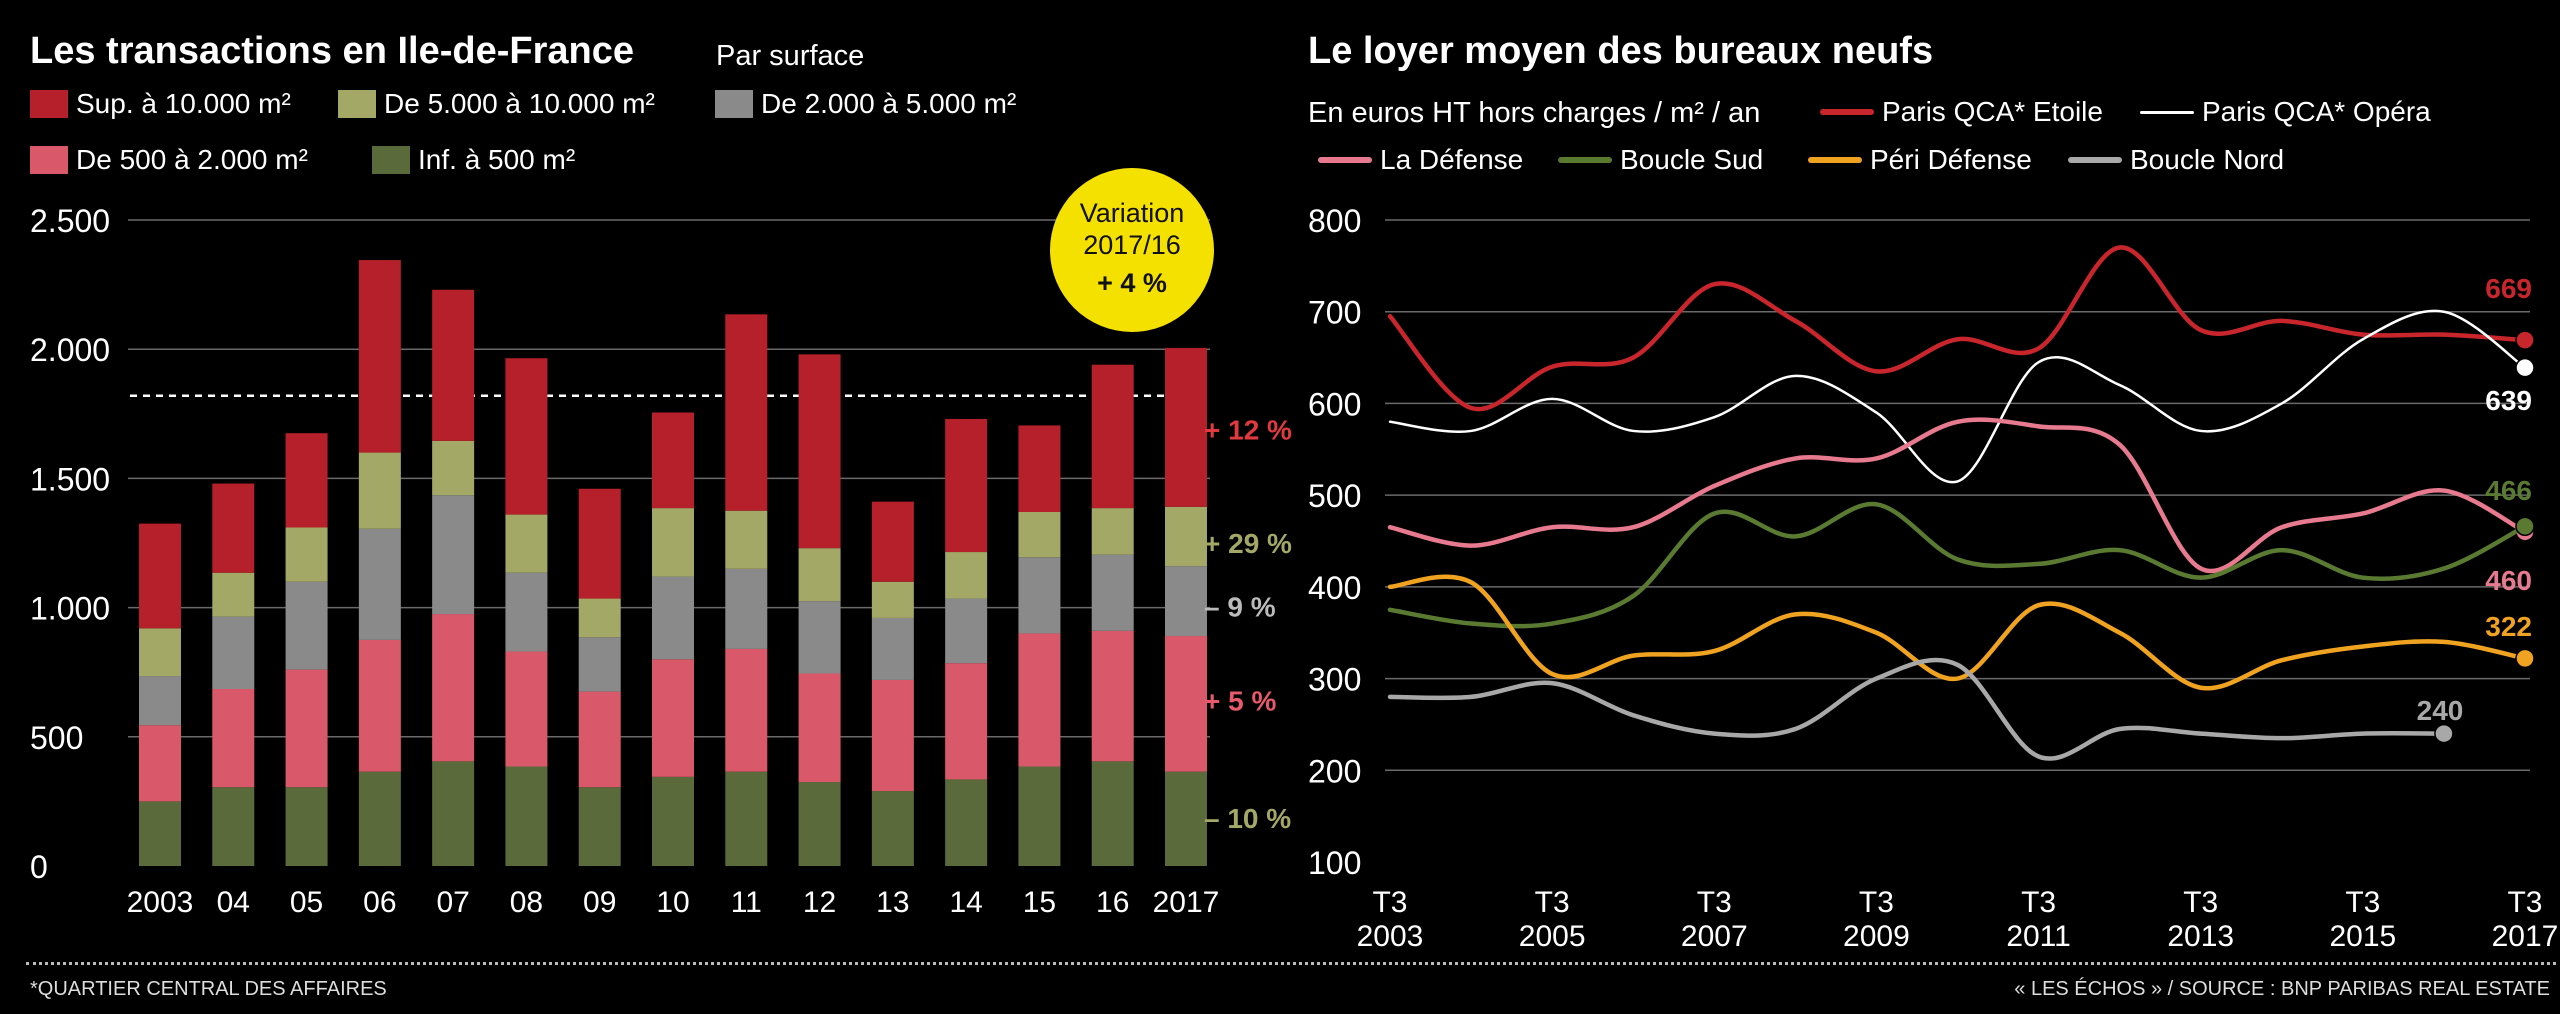 The image size is (2560, 1014). I want to click on footer-separator, so click(1291, 963).